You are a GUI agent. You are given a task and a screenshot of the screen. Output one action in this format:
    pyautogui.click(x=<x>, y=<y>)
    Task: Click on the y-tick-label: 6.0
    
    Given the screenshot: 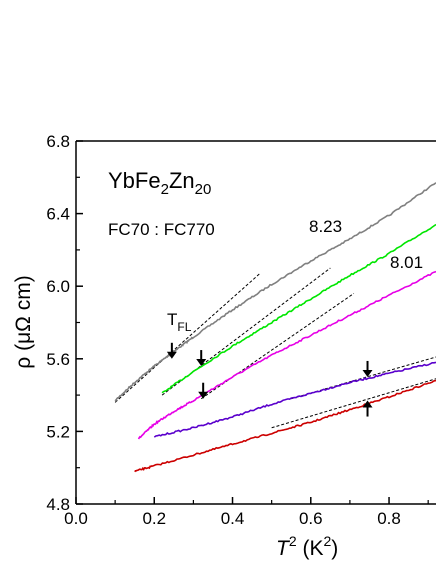 What is the action you would take?
    pyautogui.click(x=58, y=286)
    